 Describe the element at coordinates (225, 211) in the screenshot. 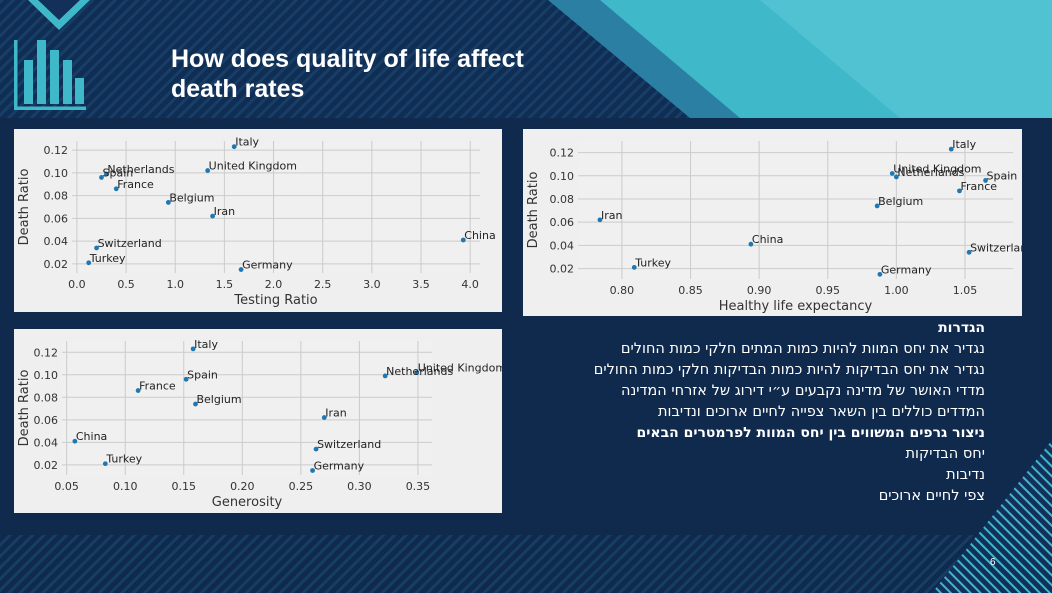

I see `chart-0-point-label: Iran` at that location.